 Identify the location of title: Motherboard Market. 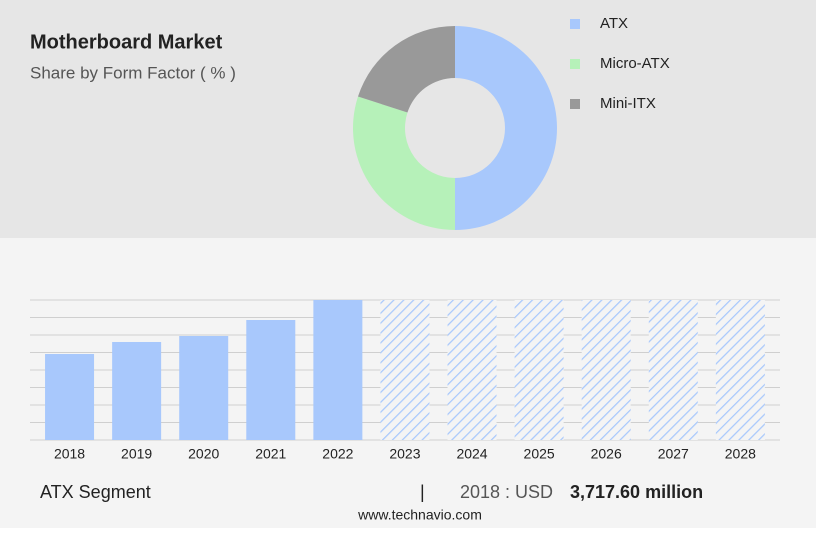
(126, 42).